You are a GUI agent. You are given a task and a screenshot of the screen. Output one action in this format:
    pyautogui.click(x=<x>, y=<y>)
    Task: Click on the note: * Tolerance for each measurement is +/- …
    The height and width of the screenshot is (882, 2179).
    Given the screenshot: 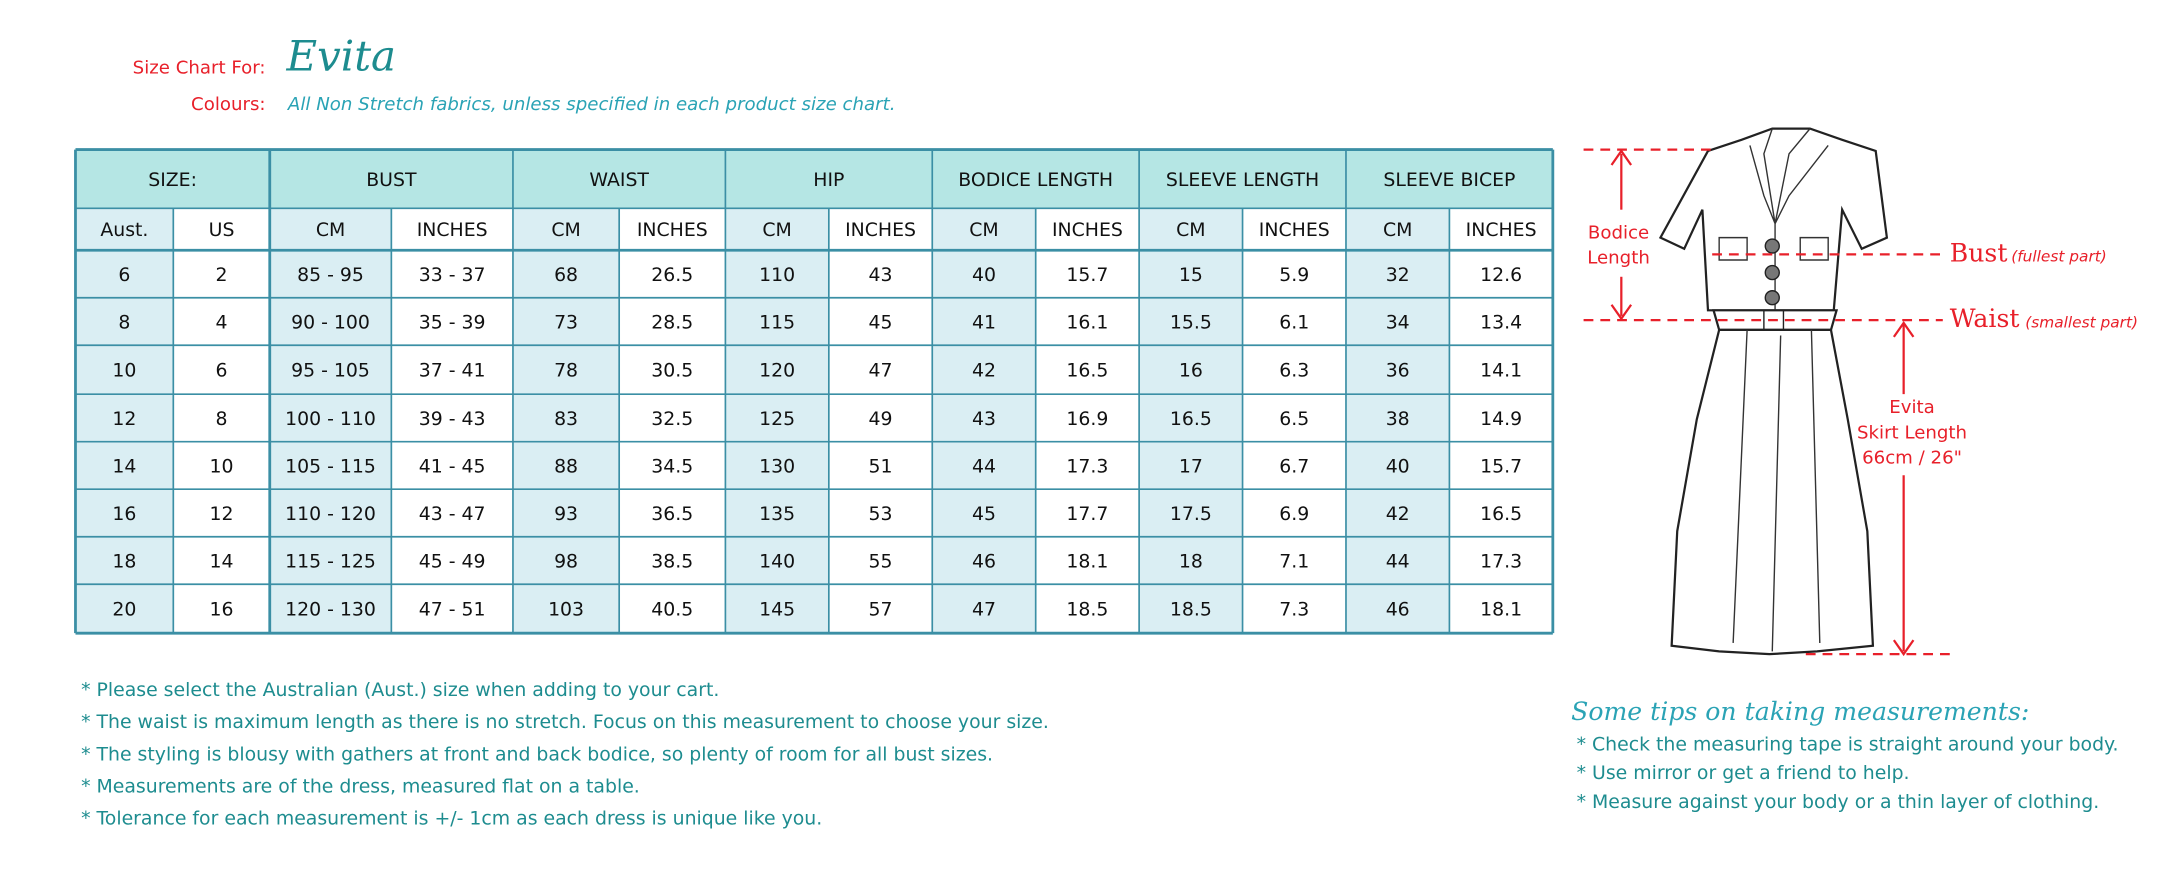 What is the action you would take?
    pyautogui.click(x=451, y=819)
    